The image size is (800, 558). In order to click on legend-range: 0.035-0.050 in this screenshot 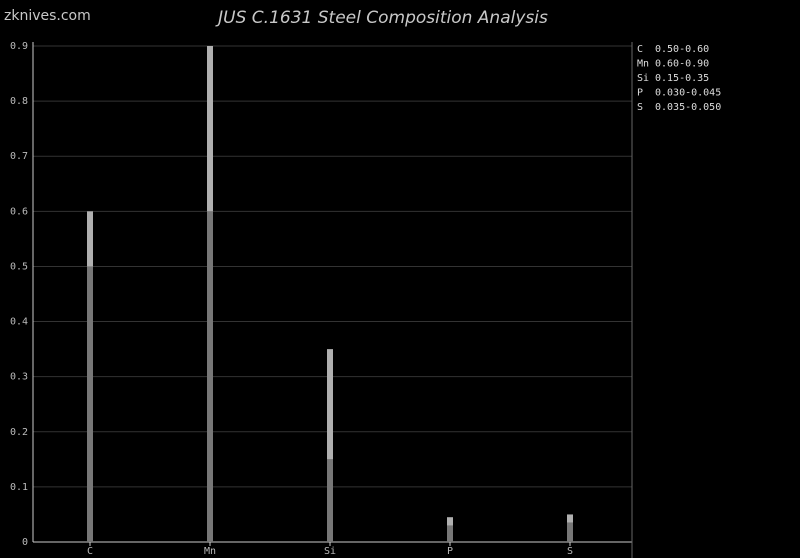, I will do `click(688, 107)`.